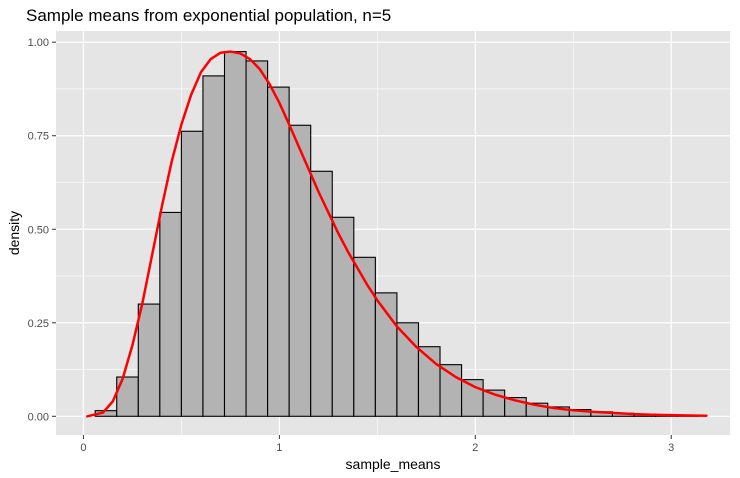 Image resolution: width=740 pixels, height=478 pixels. I want to click on y-tick-label: 0.50, so click(38, 230).